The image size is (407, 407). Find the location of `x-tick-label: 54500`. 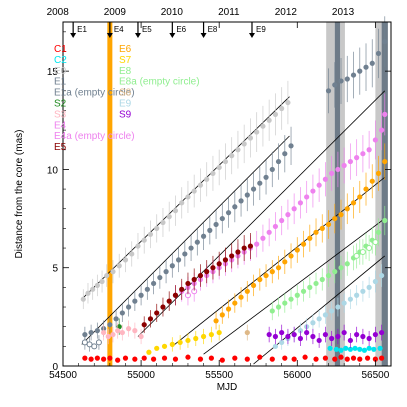

x-tick-label: 54500 is located at coordinates (63, 375).